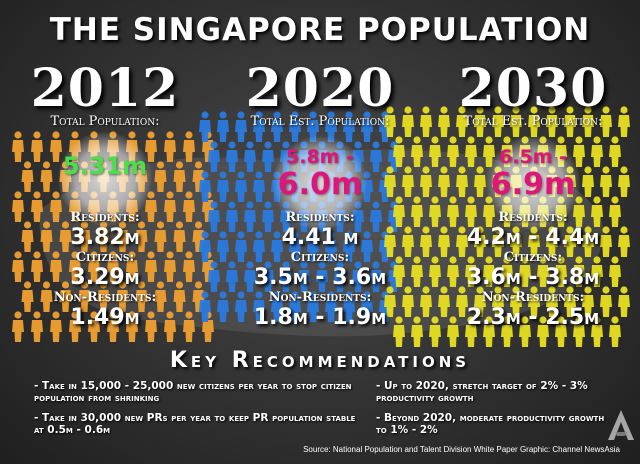 This screenshot has height=464, width=640. I want to click on citizens-label: Citizens:, so click(105, 257).